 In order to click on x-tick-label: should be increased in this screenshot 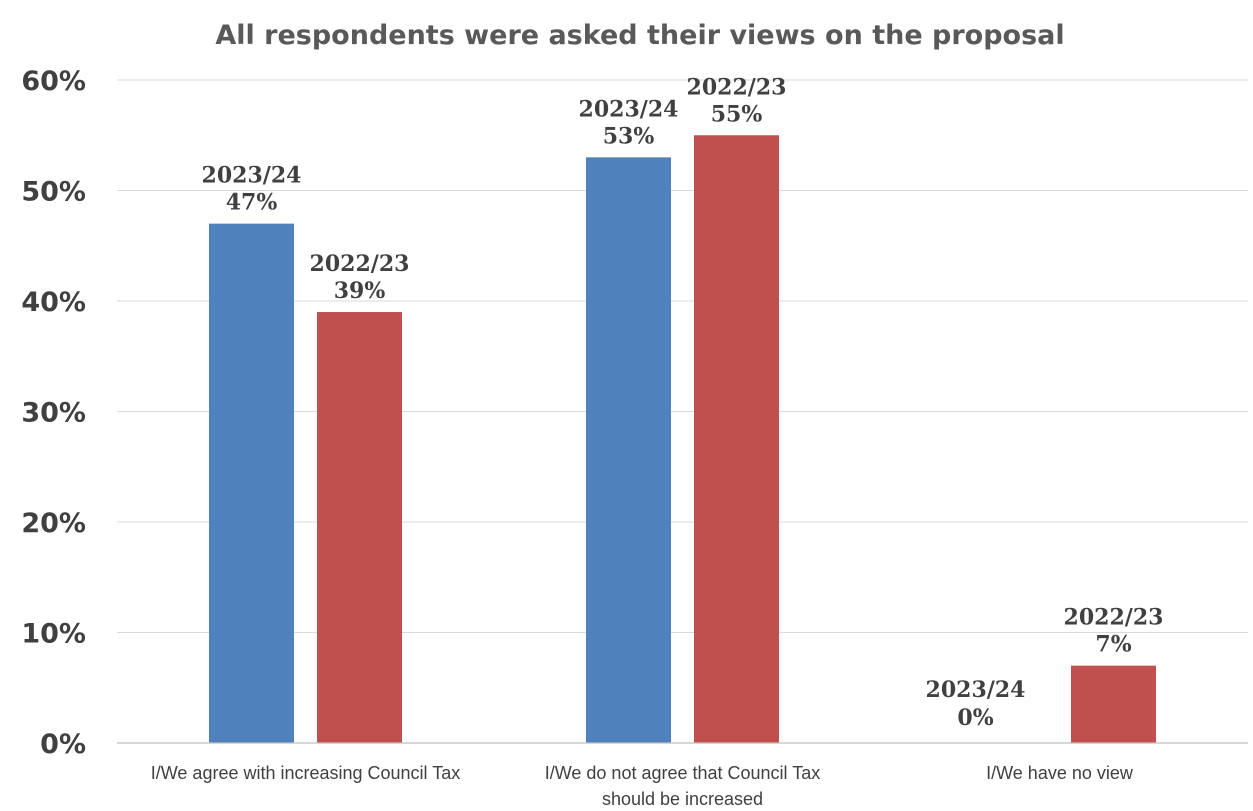, I will do `click(682, 799)`.